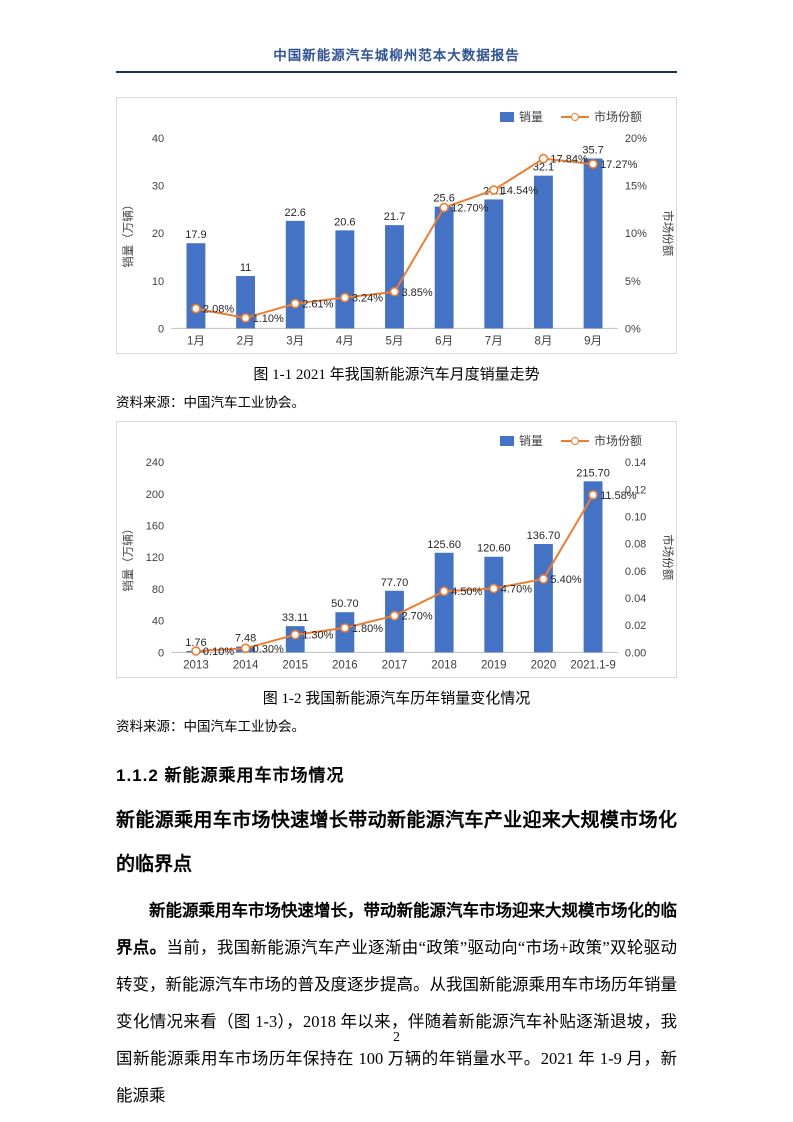 The height and width of the screenshot is (1122, 793). I want to click on legend-item-bar: 销量, so click(521, 440).